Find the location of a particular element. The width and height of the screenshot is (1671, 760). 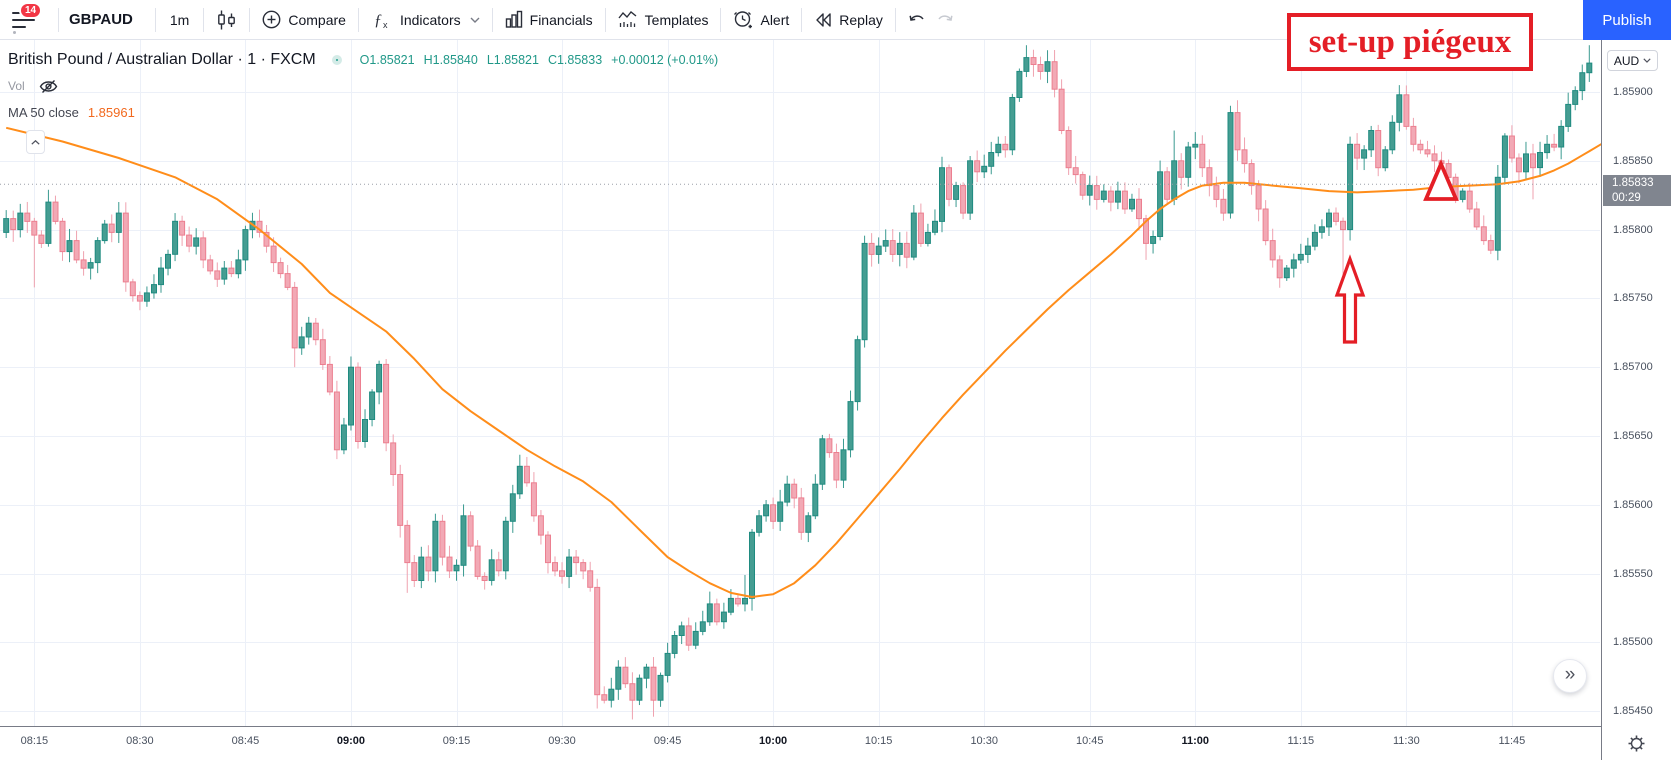

time-axis-label: 10:30 is located at coordinates (984, 741).